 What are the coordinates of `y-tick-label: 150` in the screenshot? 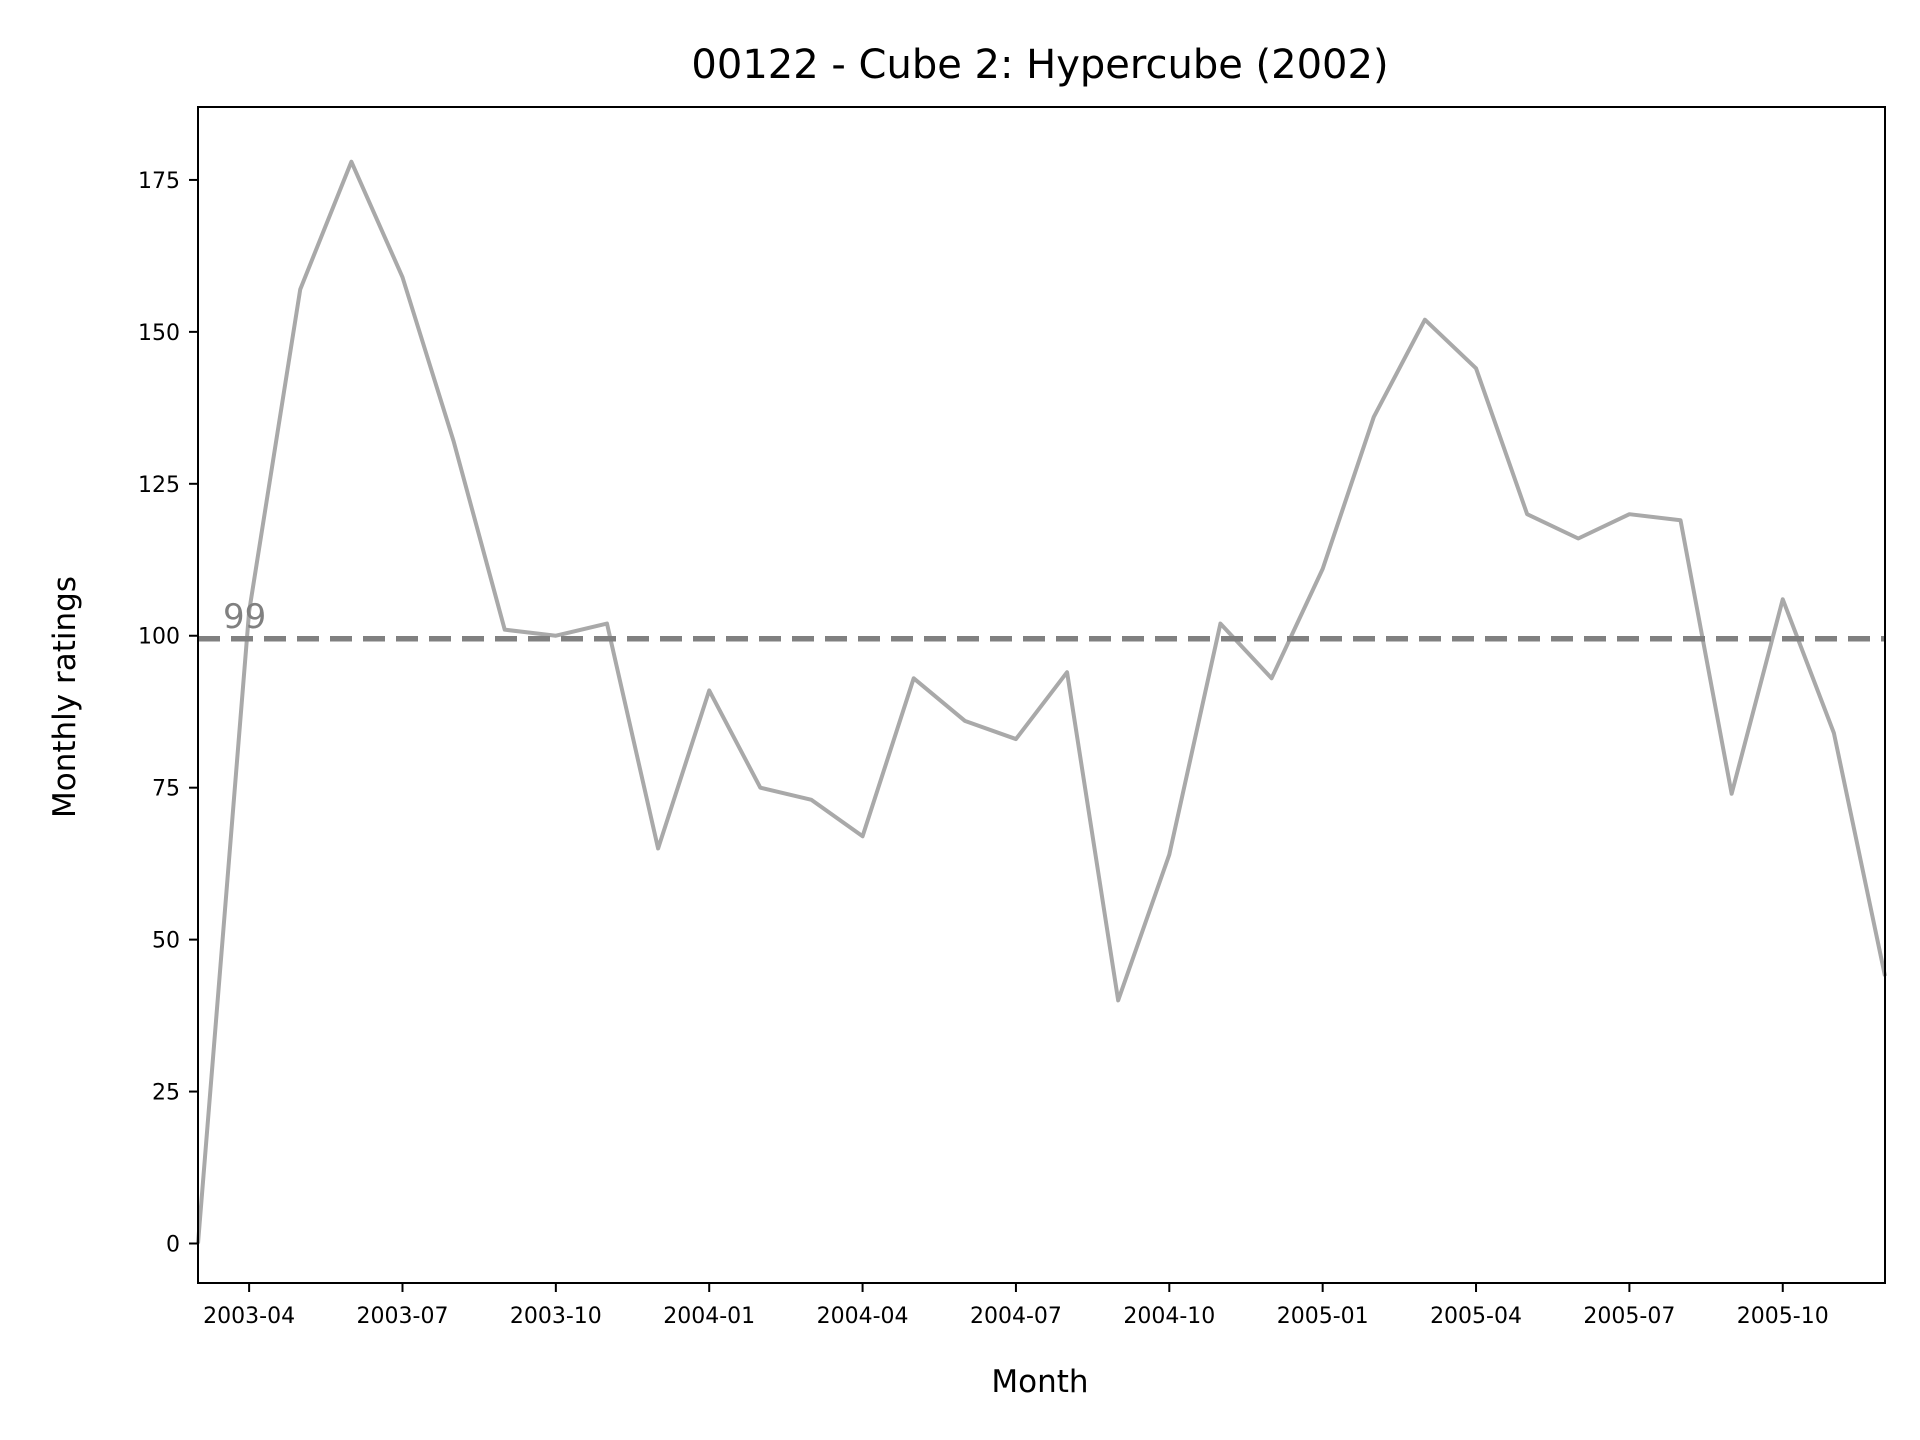 It's located at (159, 333).